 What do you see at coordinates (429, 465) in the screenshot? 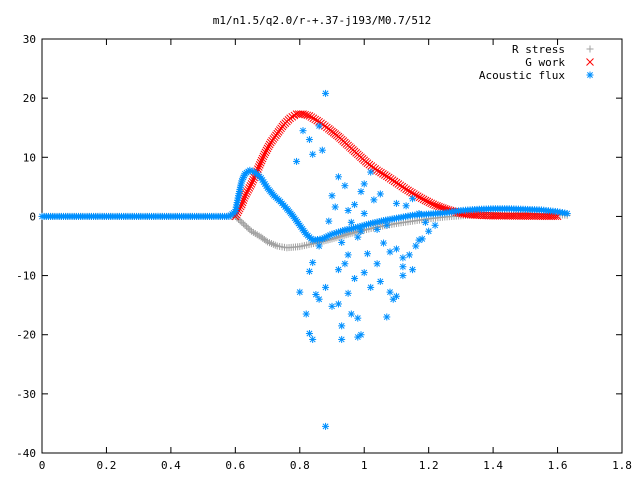
I see `x-tick-label: 1.2` at bounding box center [429, 465].